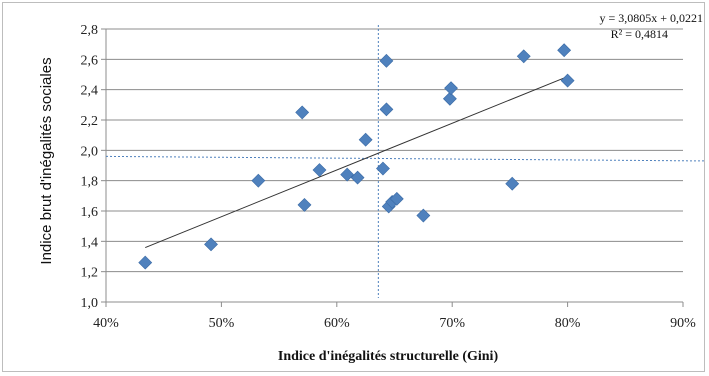  Describe the element at coordinates (452, 323) in the screenshot. I see `x-tick-label: 70%` at that location.